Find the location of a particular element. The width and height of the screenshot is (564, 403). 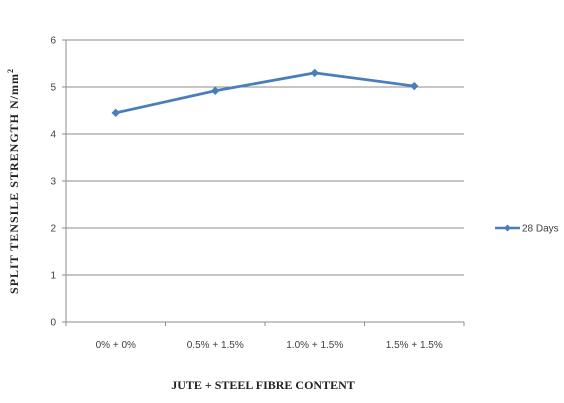

y-tick-label: 6 is located at coordinates (53, 41).